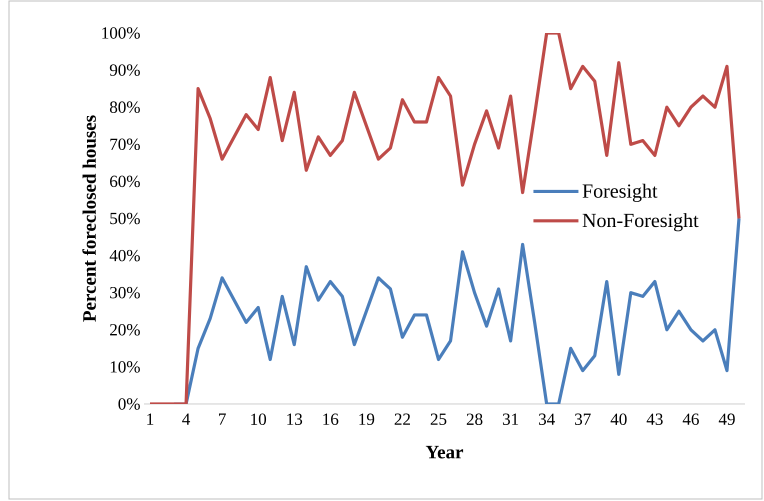 This screenshot has width=764, height=501. I want to click on x-tick-label: 43, so click(654, 419).